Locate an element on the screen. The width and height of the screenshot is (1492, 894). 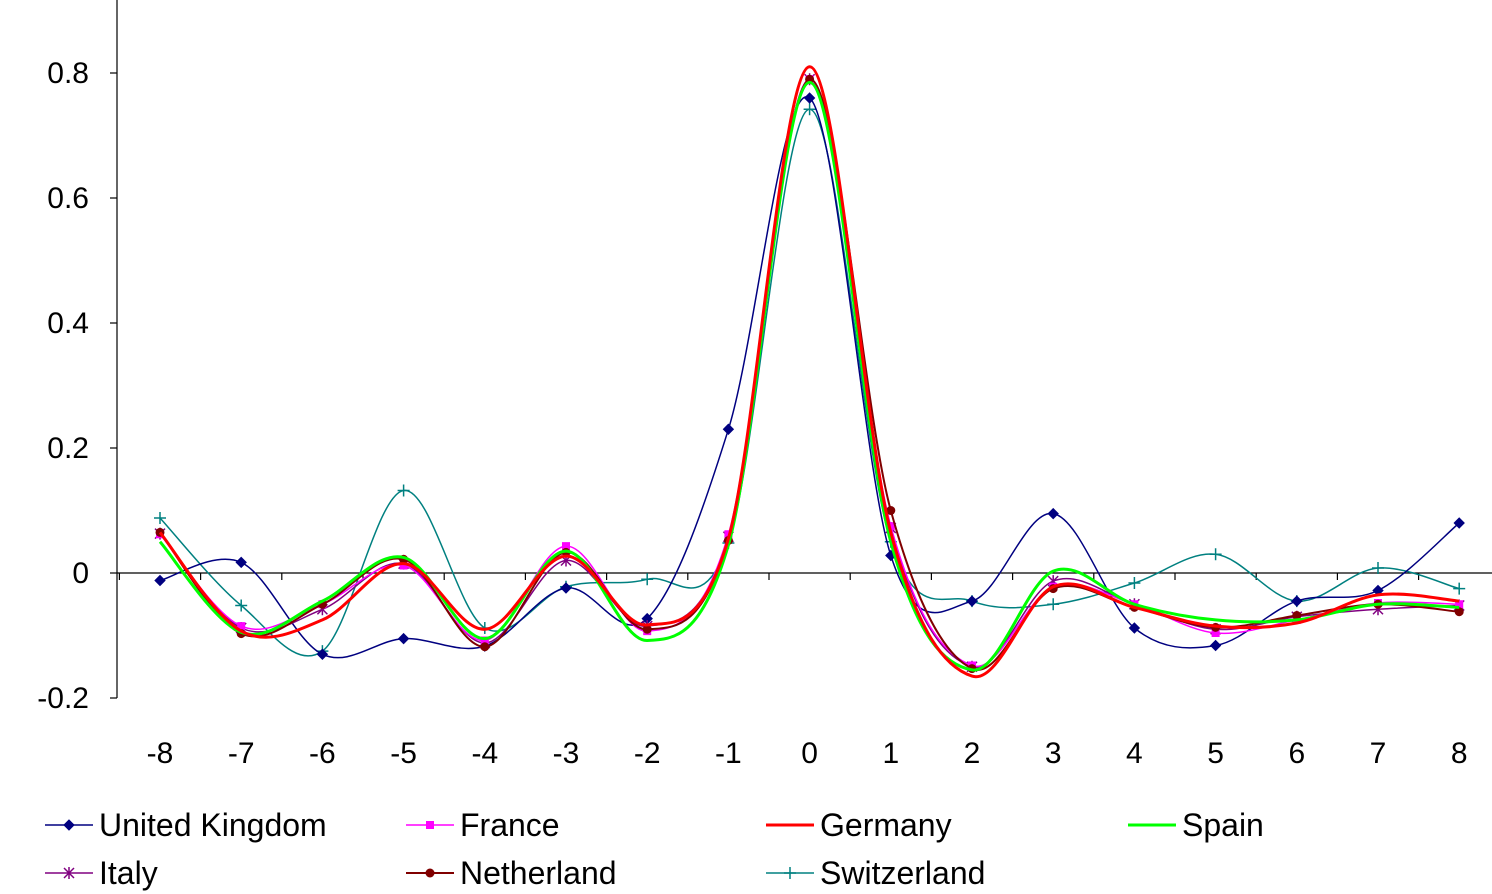
x-tick-label: 5 is located at coordinates (1215, 753).